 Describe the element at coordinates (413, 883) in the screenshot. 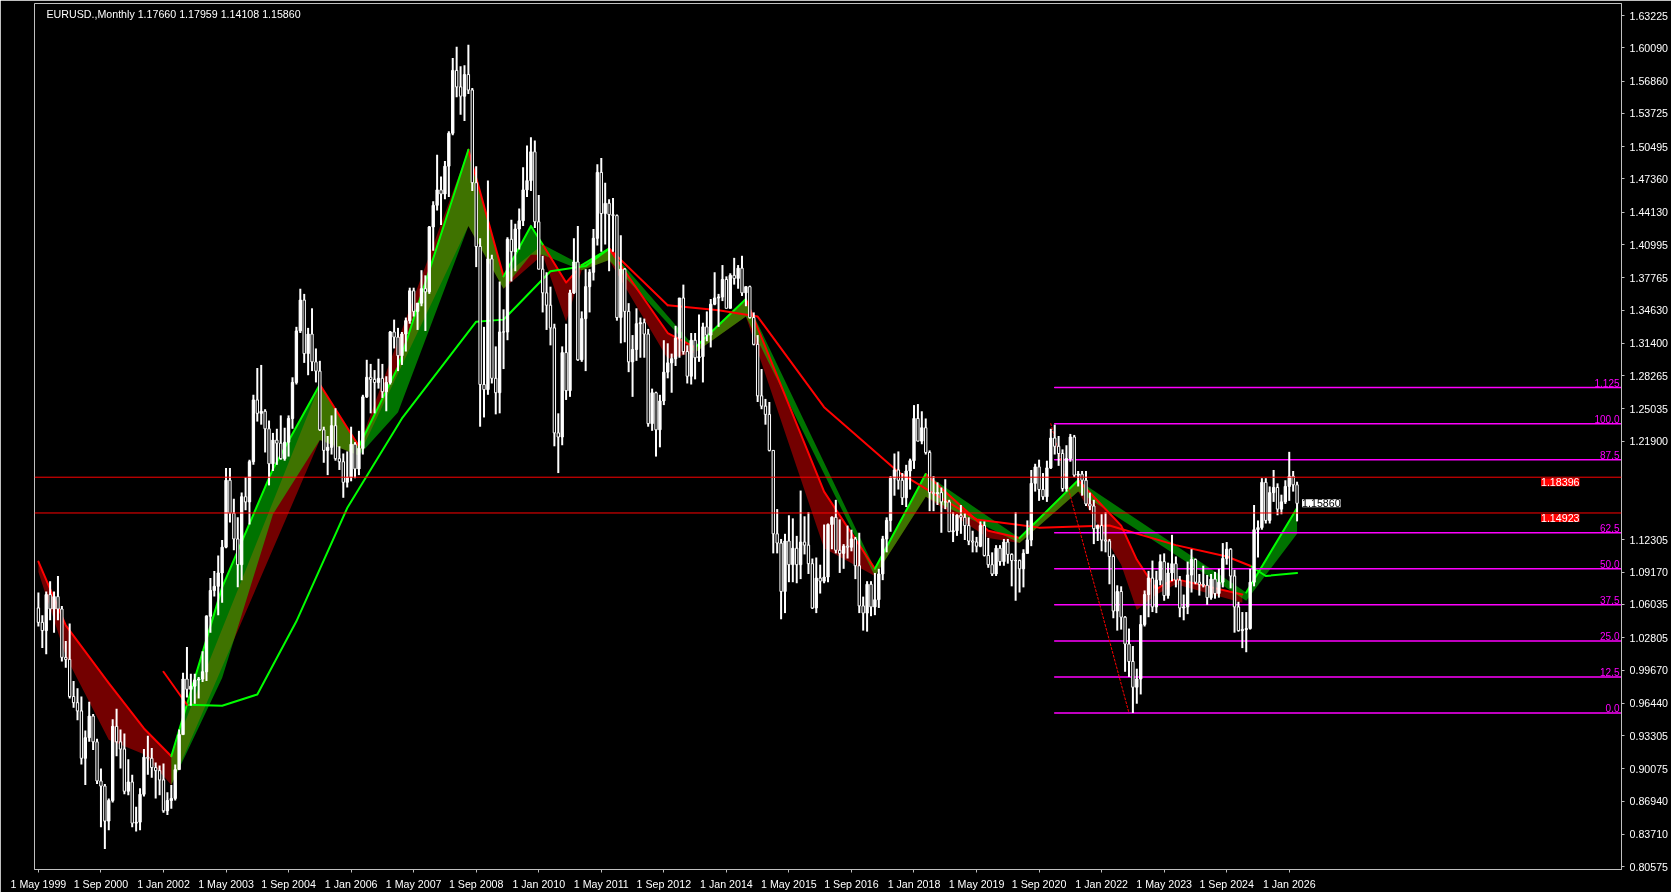

I see `x-tick-label: 1 May 2007` at that location.